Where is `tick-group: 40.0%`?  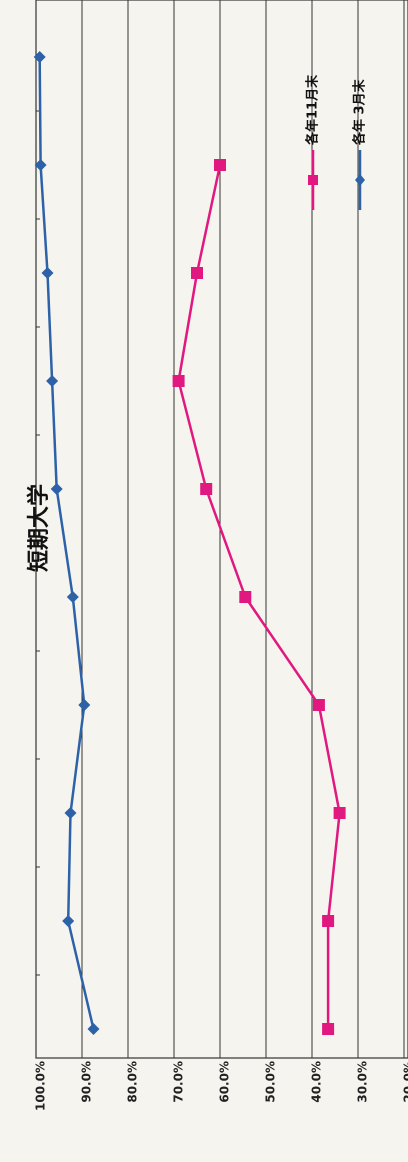
tick-group: 40.0% is located at coordinates (317, 1082).